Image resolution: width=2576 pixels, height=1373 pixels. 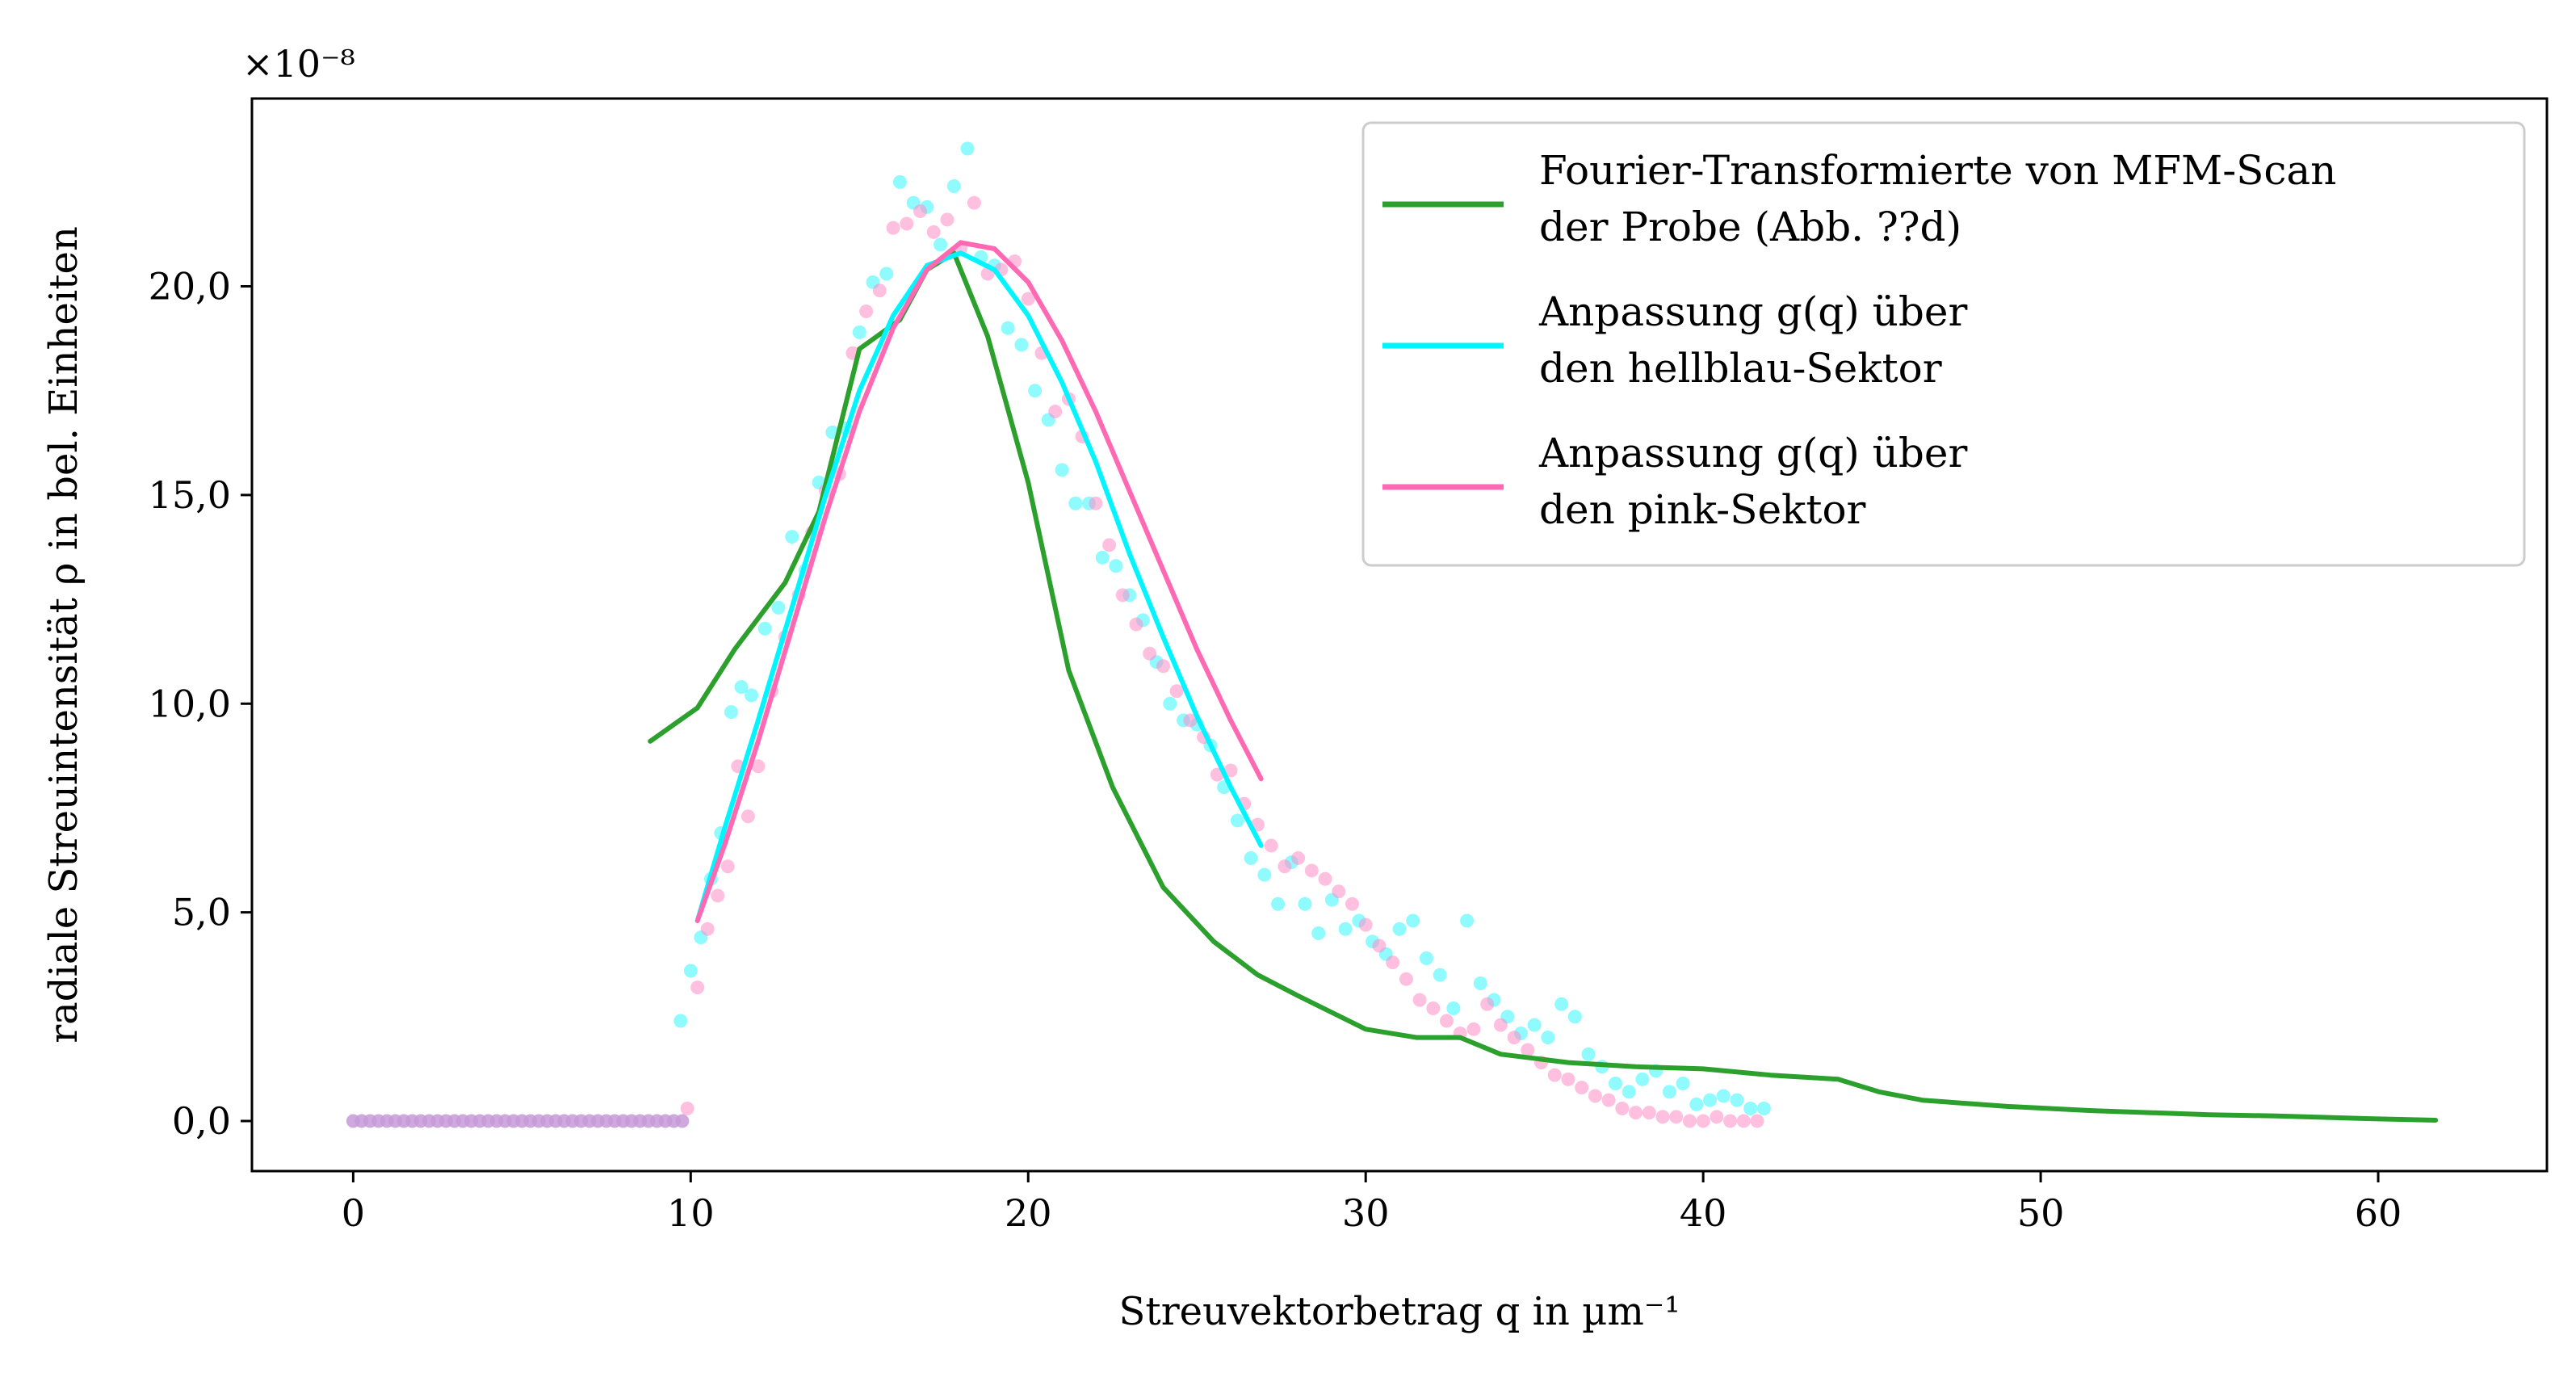 What do you see at coordinates (1937, 170) in the screenshot?
I see `legend-entry-fft-line-1: Fourier-Transformierte von MFM-Scan` at bounding box center [1937, 170].